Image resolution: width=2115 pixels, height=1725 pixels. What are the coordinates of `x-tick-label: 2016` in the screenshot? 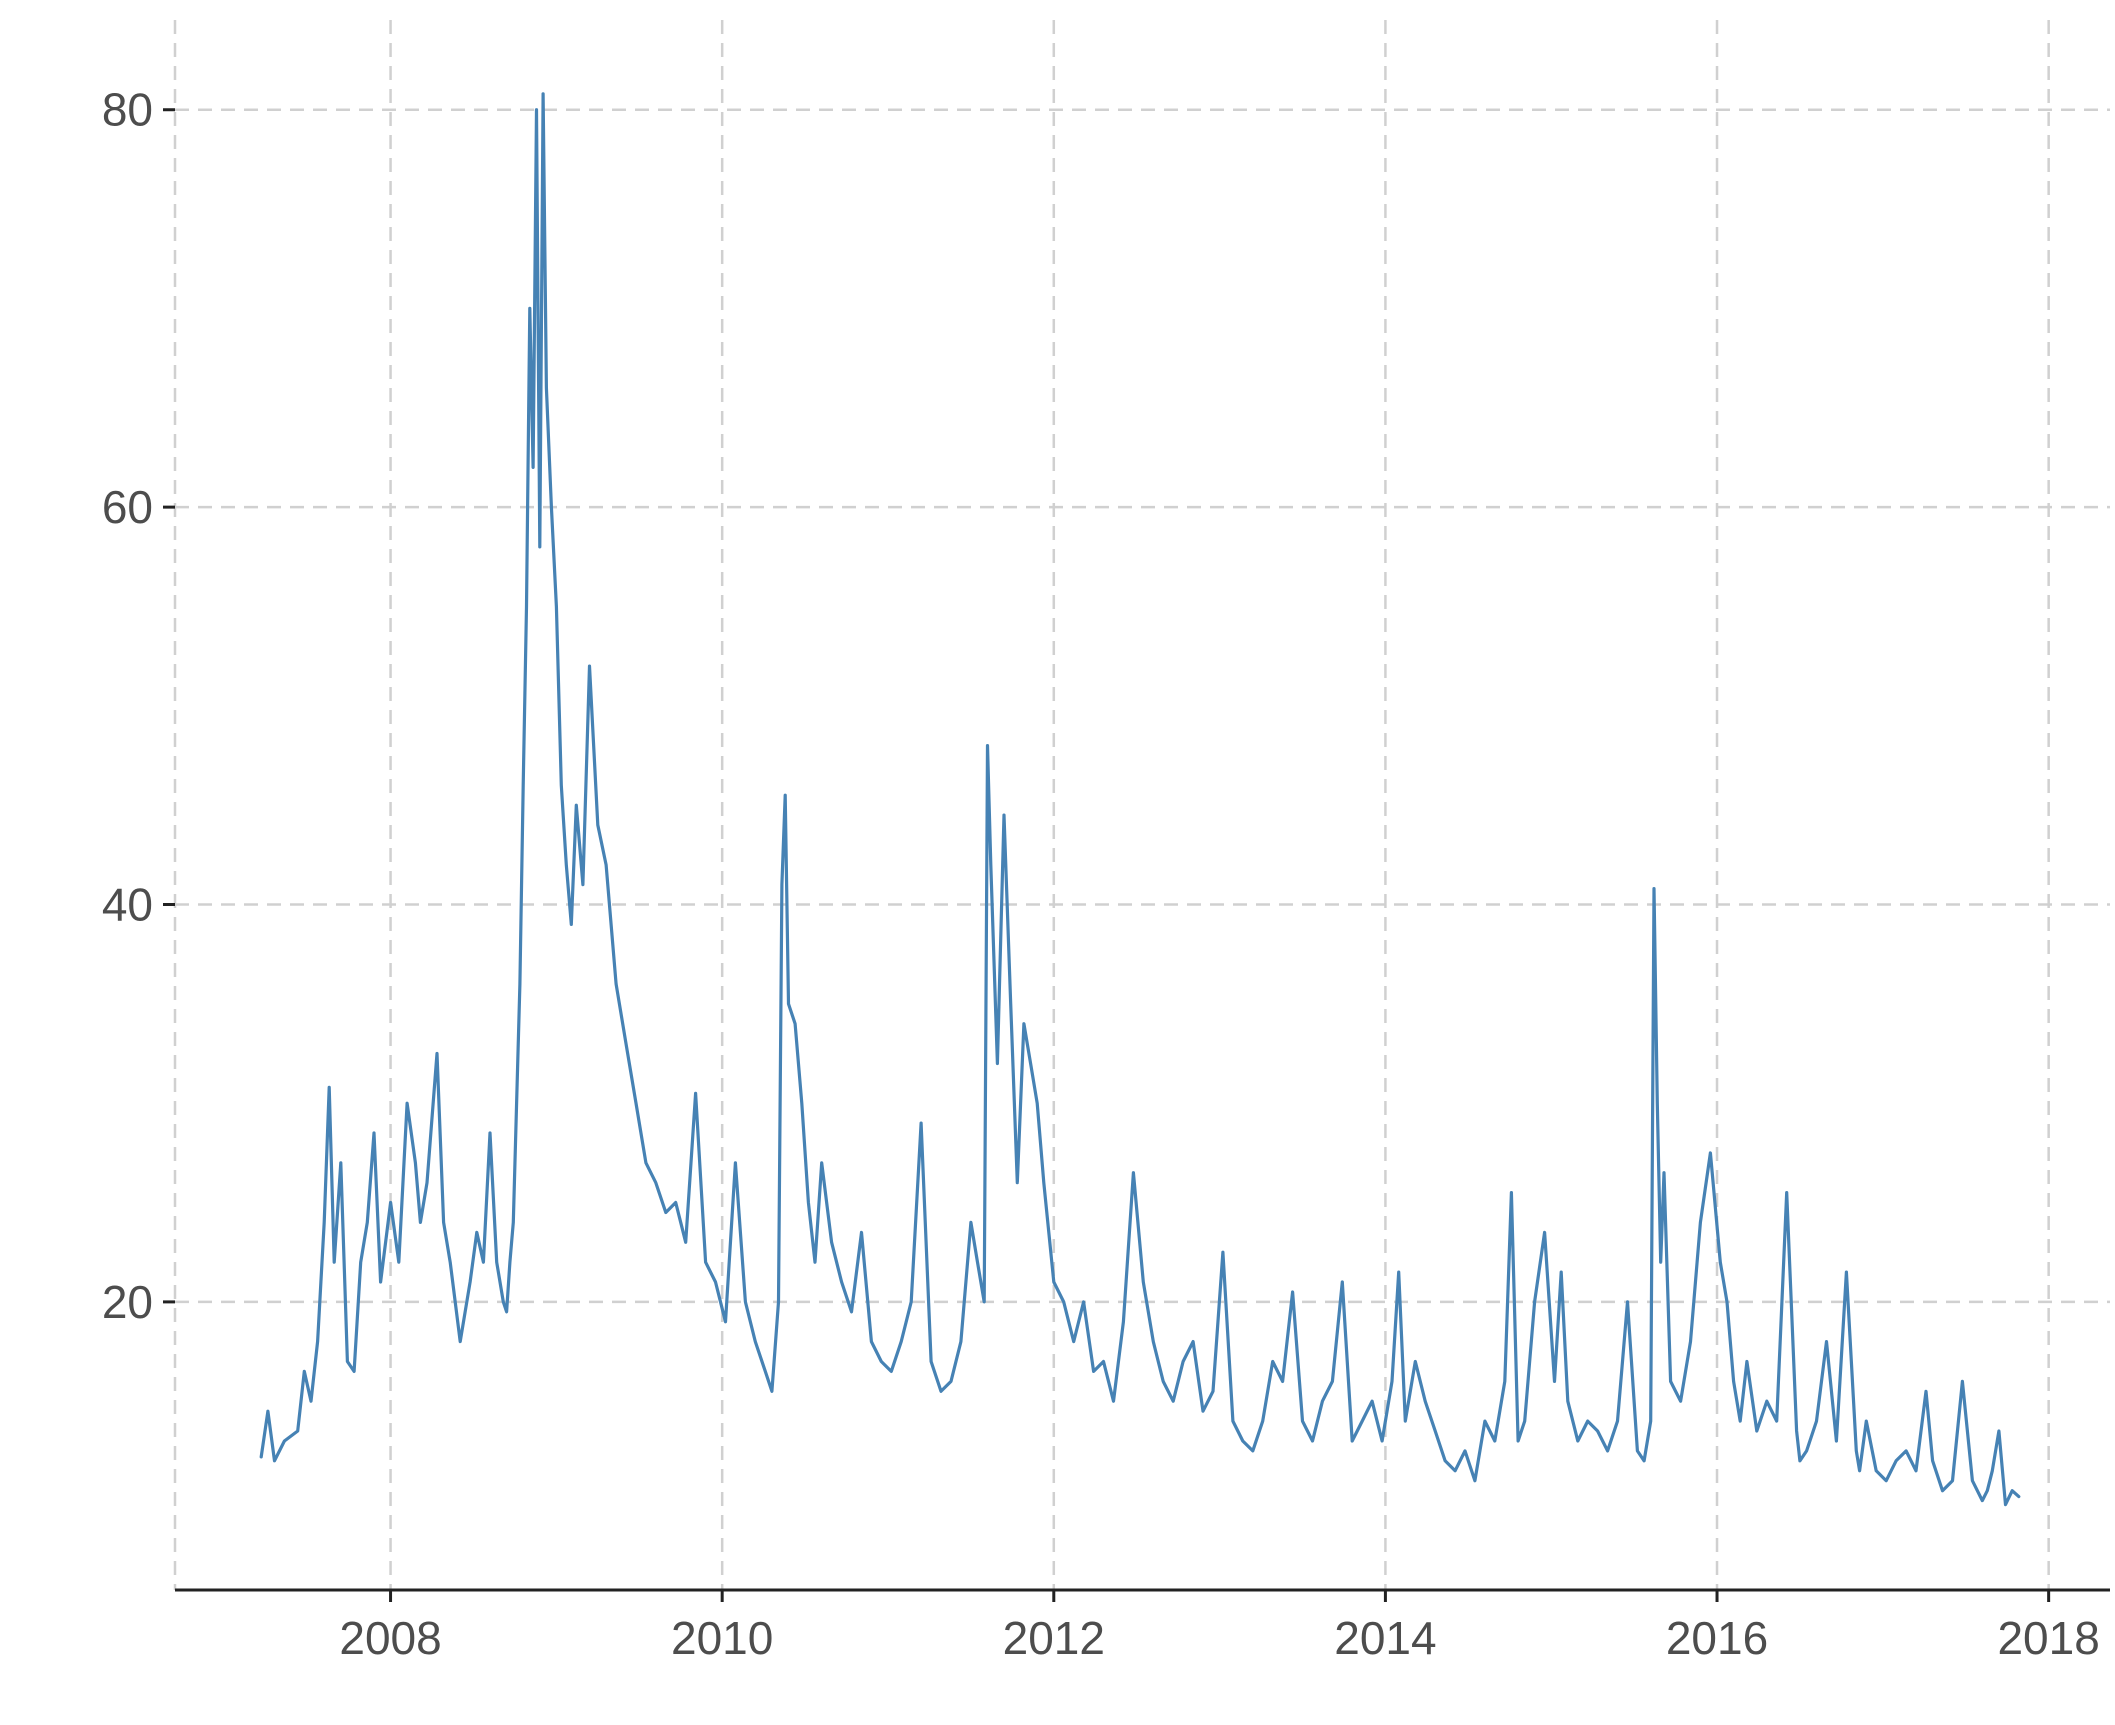 It's located at (1717, 1638).